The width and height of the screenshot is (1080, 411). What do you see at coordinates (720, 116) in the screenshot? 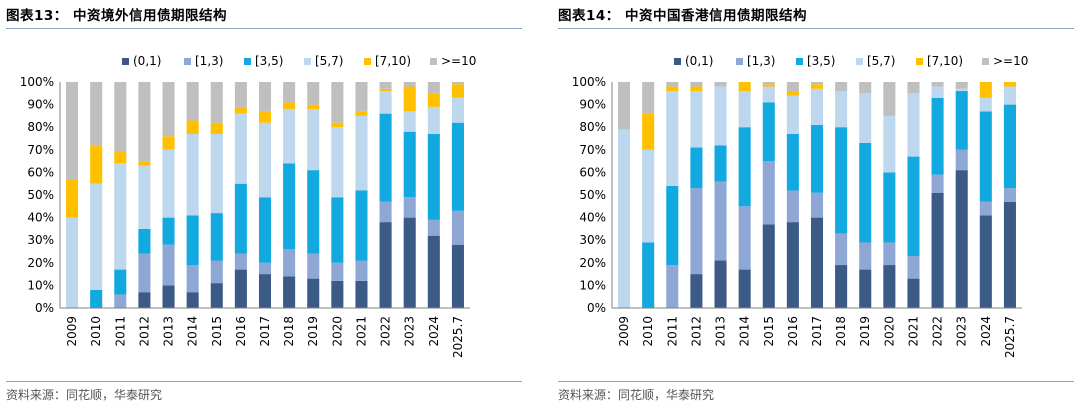
I see `bar-segment-5-7-2013` at bounding box center [720, 116].